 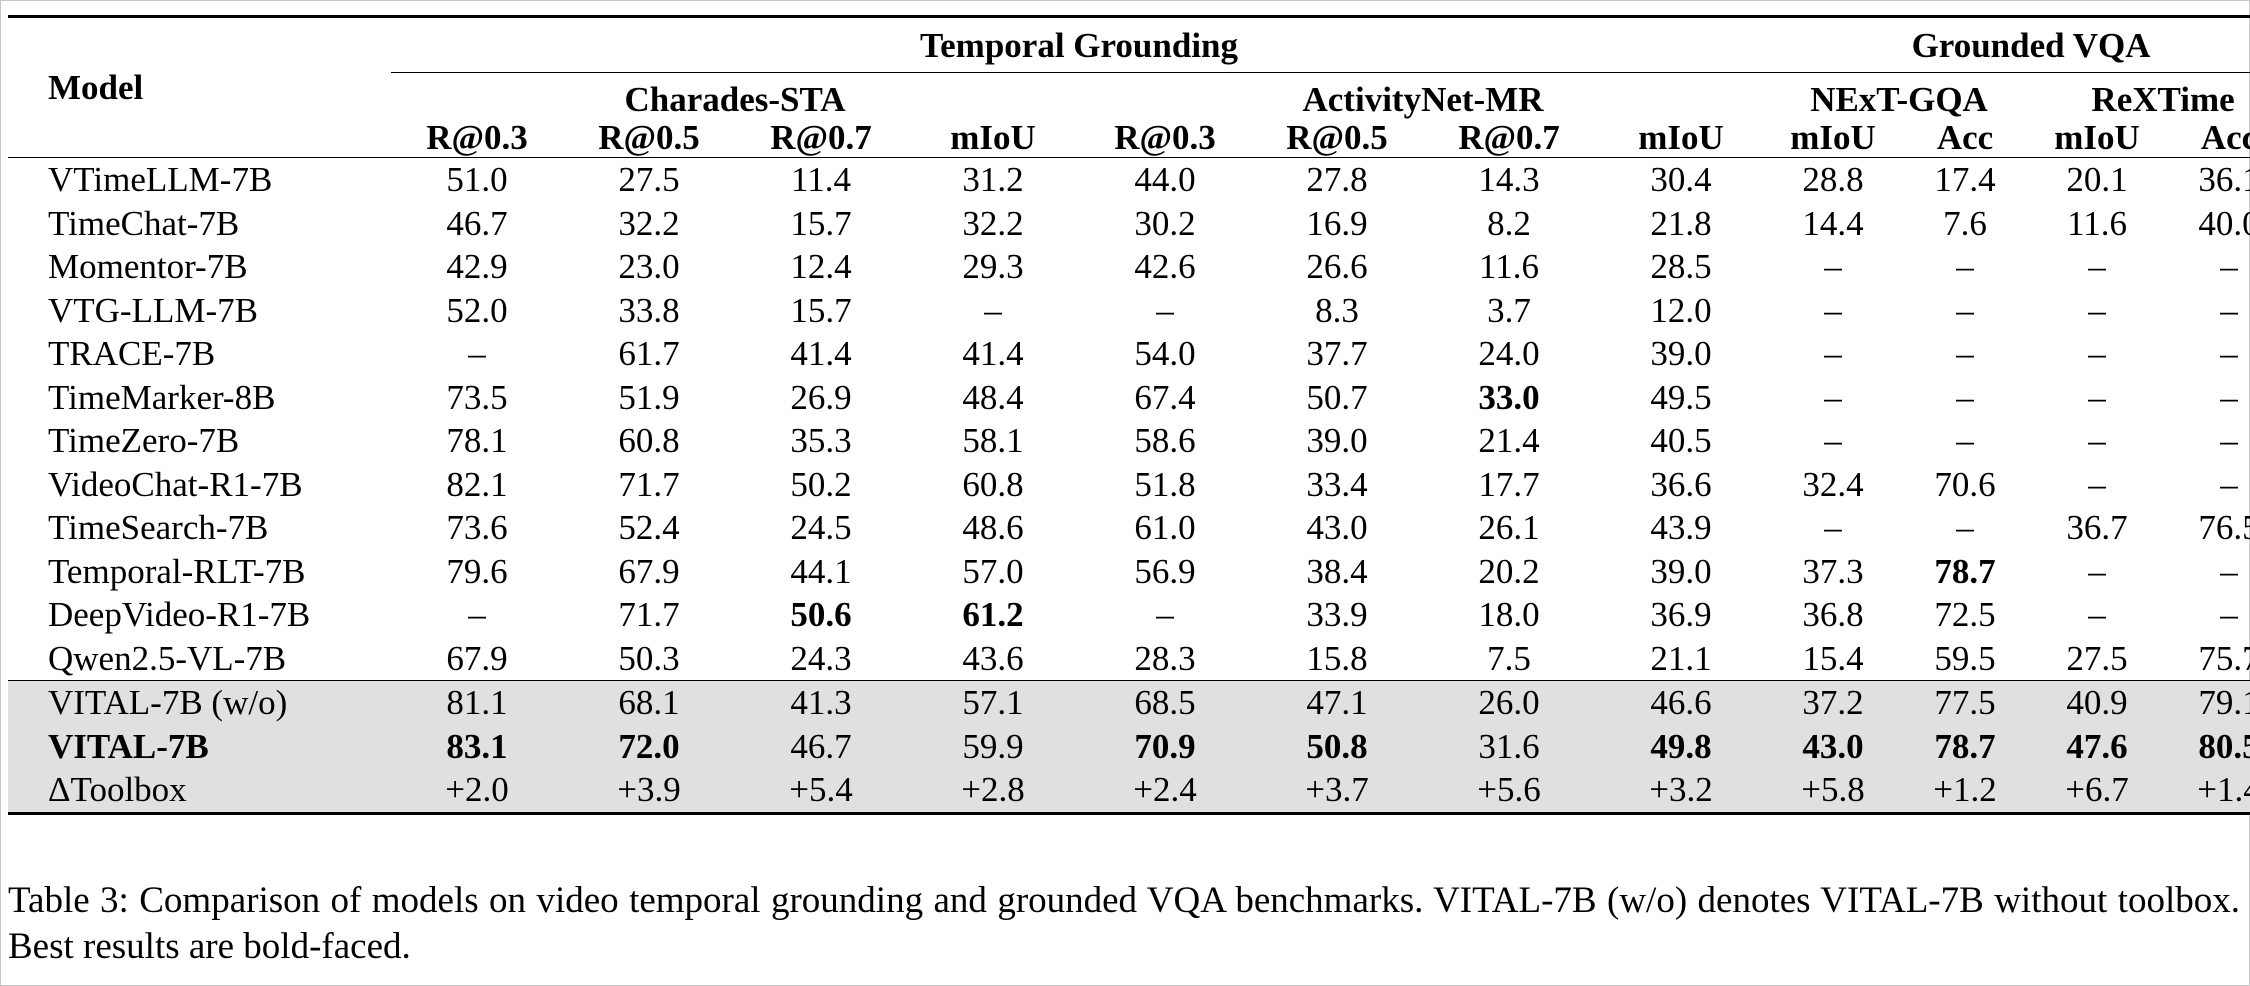 I want to click on value-cell: 30.2, so click(x=1165, y=223).